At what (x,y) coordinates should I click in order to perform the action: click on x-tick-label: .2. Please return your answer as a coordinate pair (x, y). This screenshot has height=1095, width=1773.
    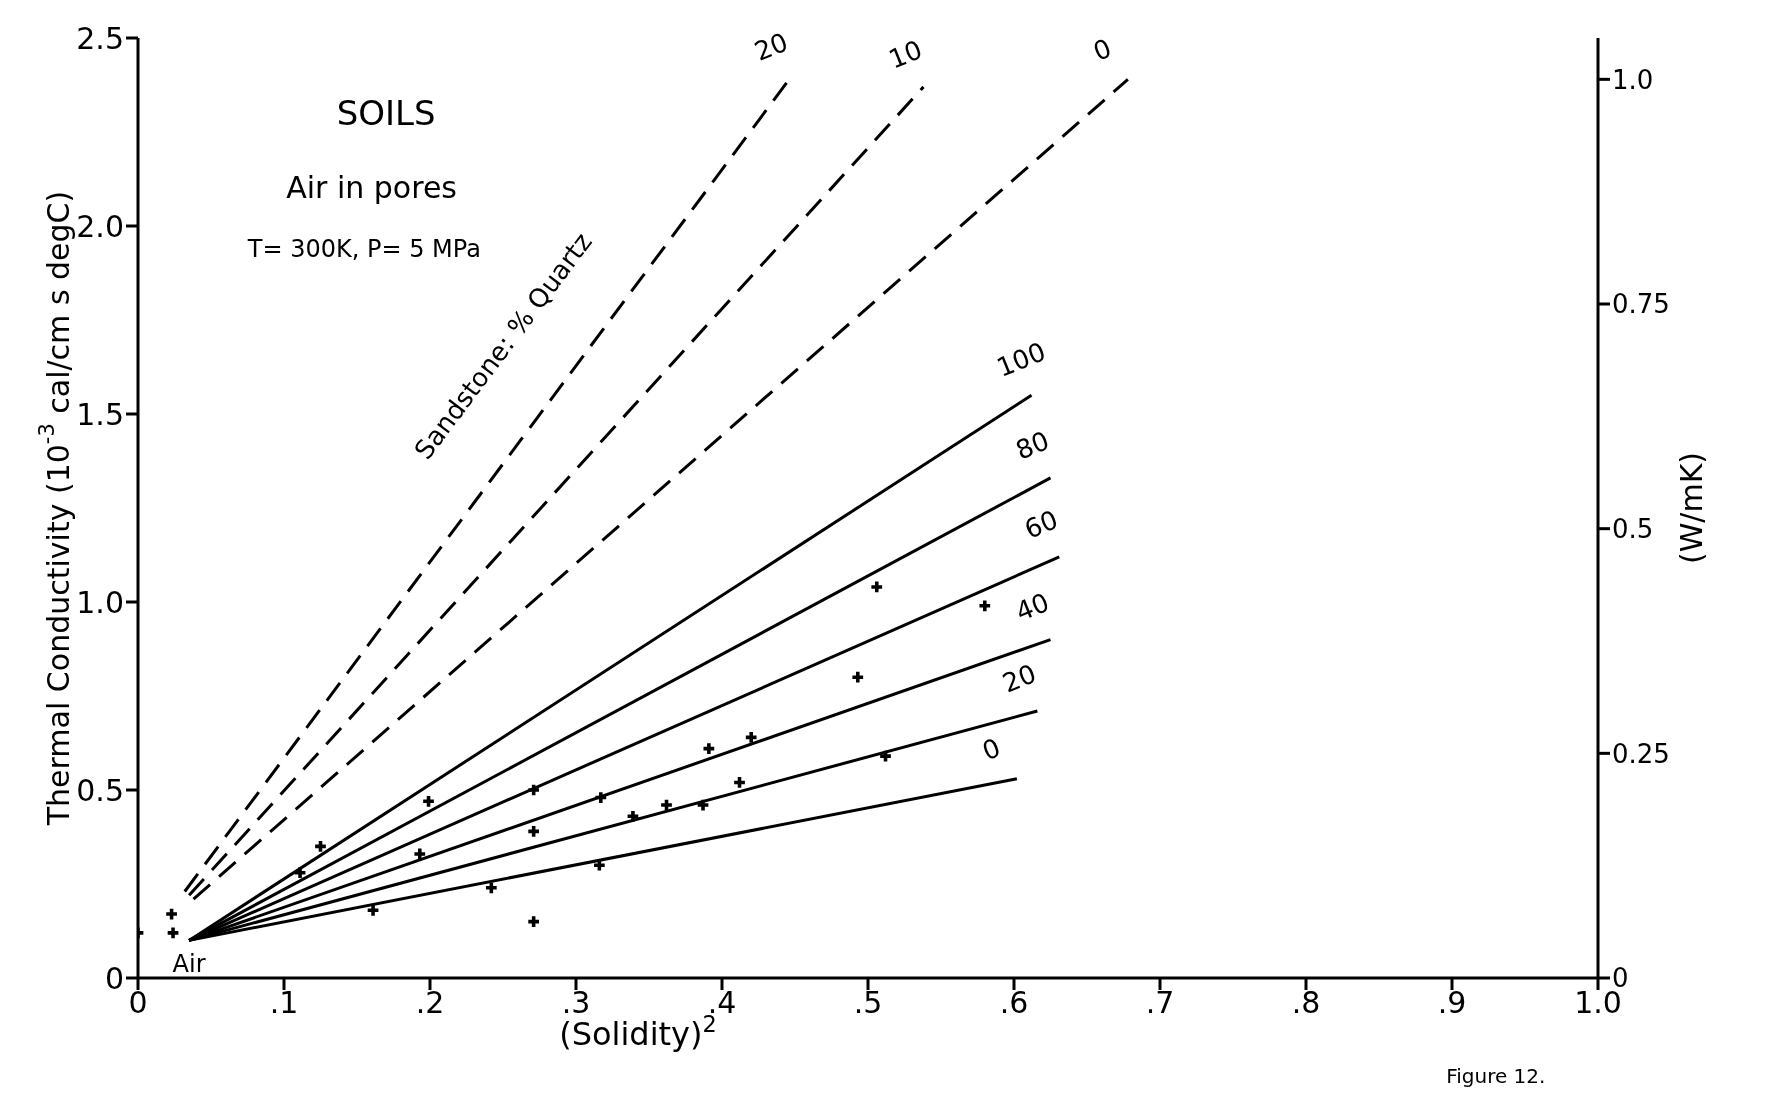
    Looking at the image, I should click on (430, 1003).